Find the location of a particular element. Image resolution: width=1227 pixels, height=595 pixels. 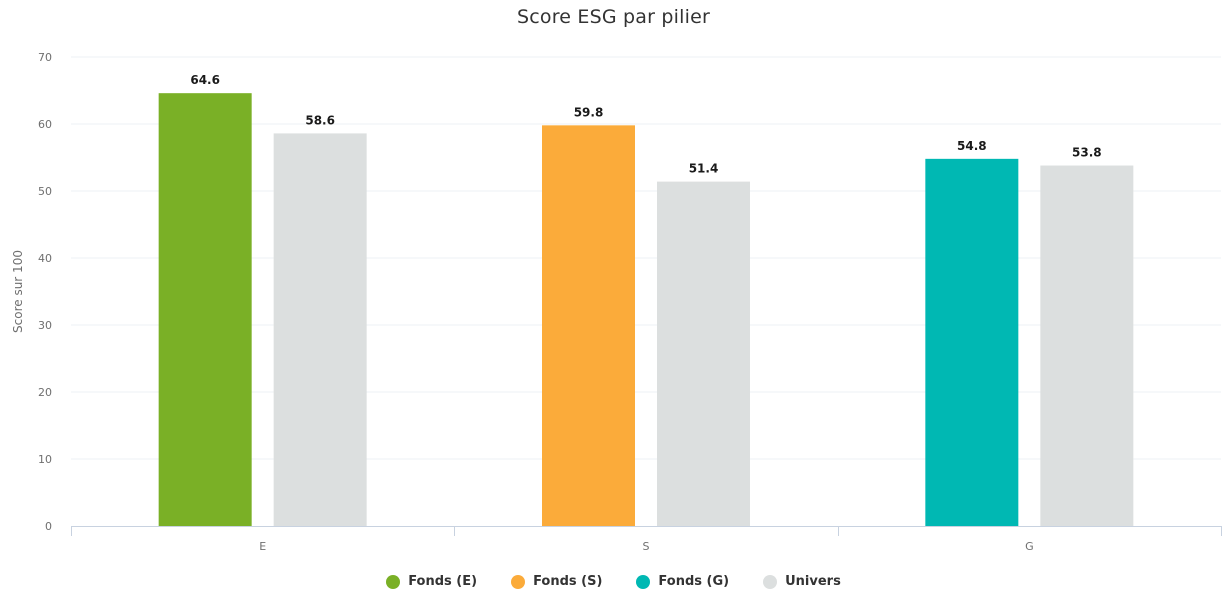

legend-label: Univers is located at coordinates (813, 581).